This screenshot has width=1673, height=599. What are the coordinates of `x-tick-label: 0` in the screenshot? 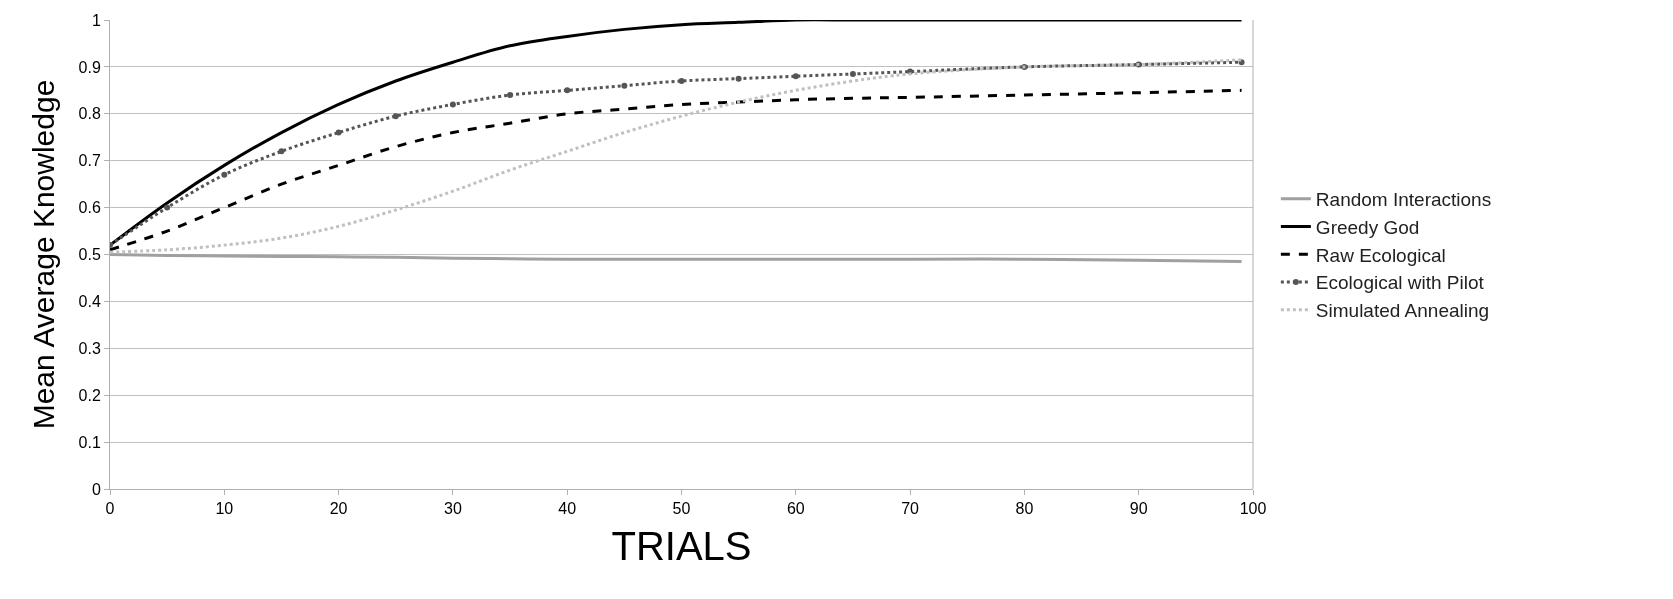 It's located at (110, 509).